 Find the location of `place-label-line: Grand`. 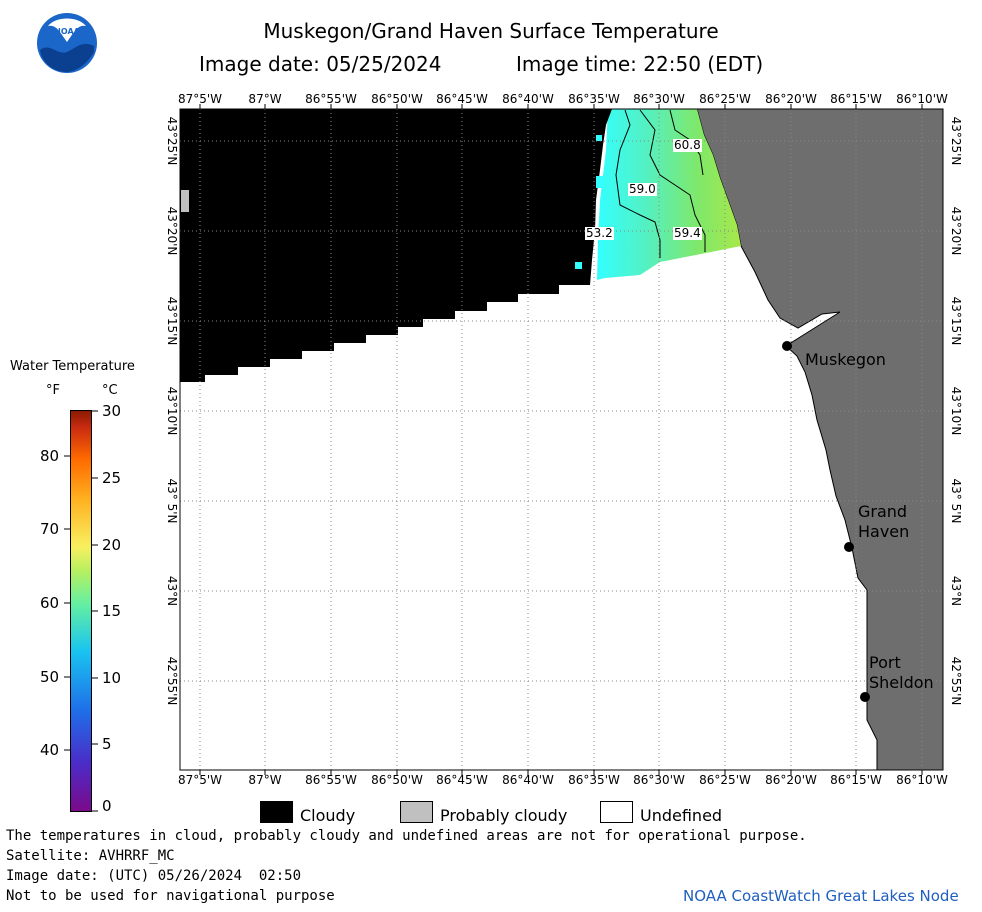

place-label-line: Grand is located at coordinates (883, 511).